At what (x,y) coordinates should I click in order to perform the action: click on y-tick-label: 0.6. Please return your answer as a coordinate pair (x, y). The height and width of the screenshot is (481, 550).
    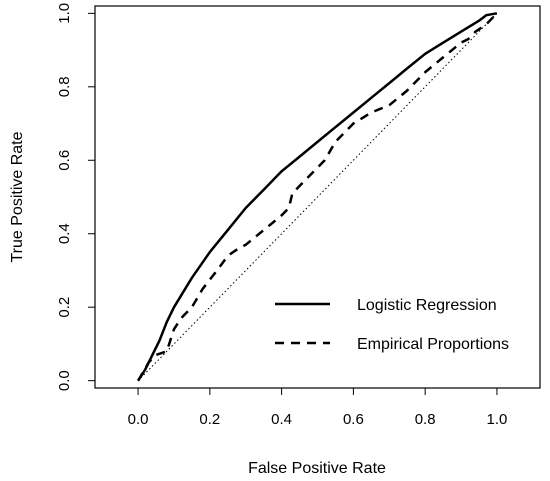
    Looking at the image, I should click on (64, 160).